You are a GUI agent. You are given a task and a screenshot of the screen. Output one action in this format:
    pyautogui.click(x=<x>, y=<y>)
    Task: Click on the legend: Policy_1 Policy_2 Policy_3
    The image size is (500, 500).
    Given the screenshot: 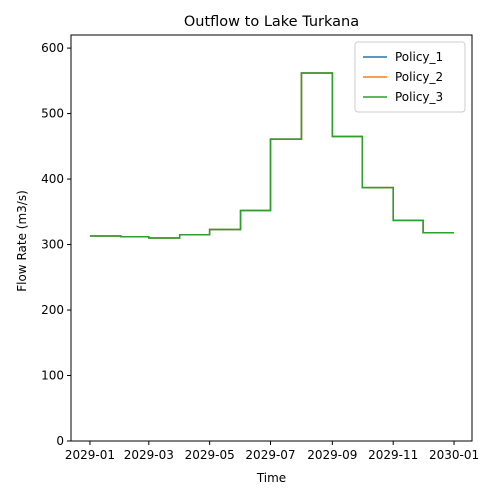 What is the action you would take?
    pyautogui.click(x=410, y=77)
    